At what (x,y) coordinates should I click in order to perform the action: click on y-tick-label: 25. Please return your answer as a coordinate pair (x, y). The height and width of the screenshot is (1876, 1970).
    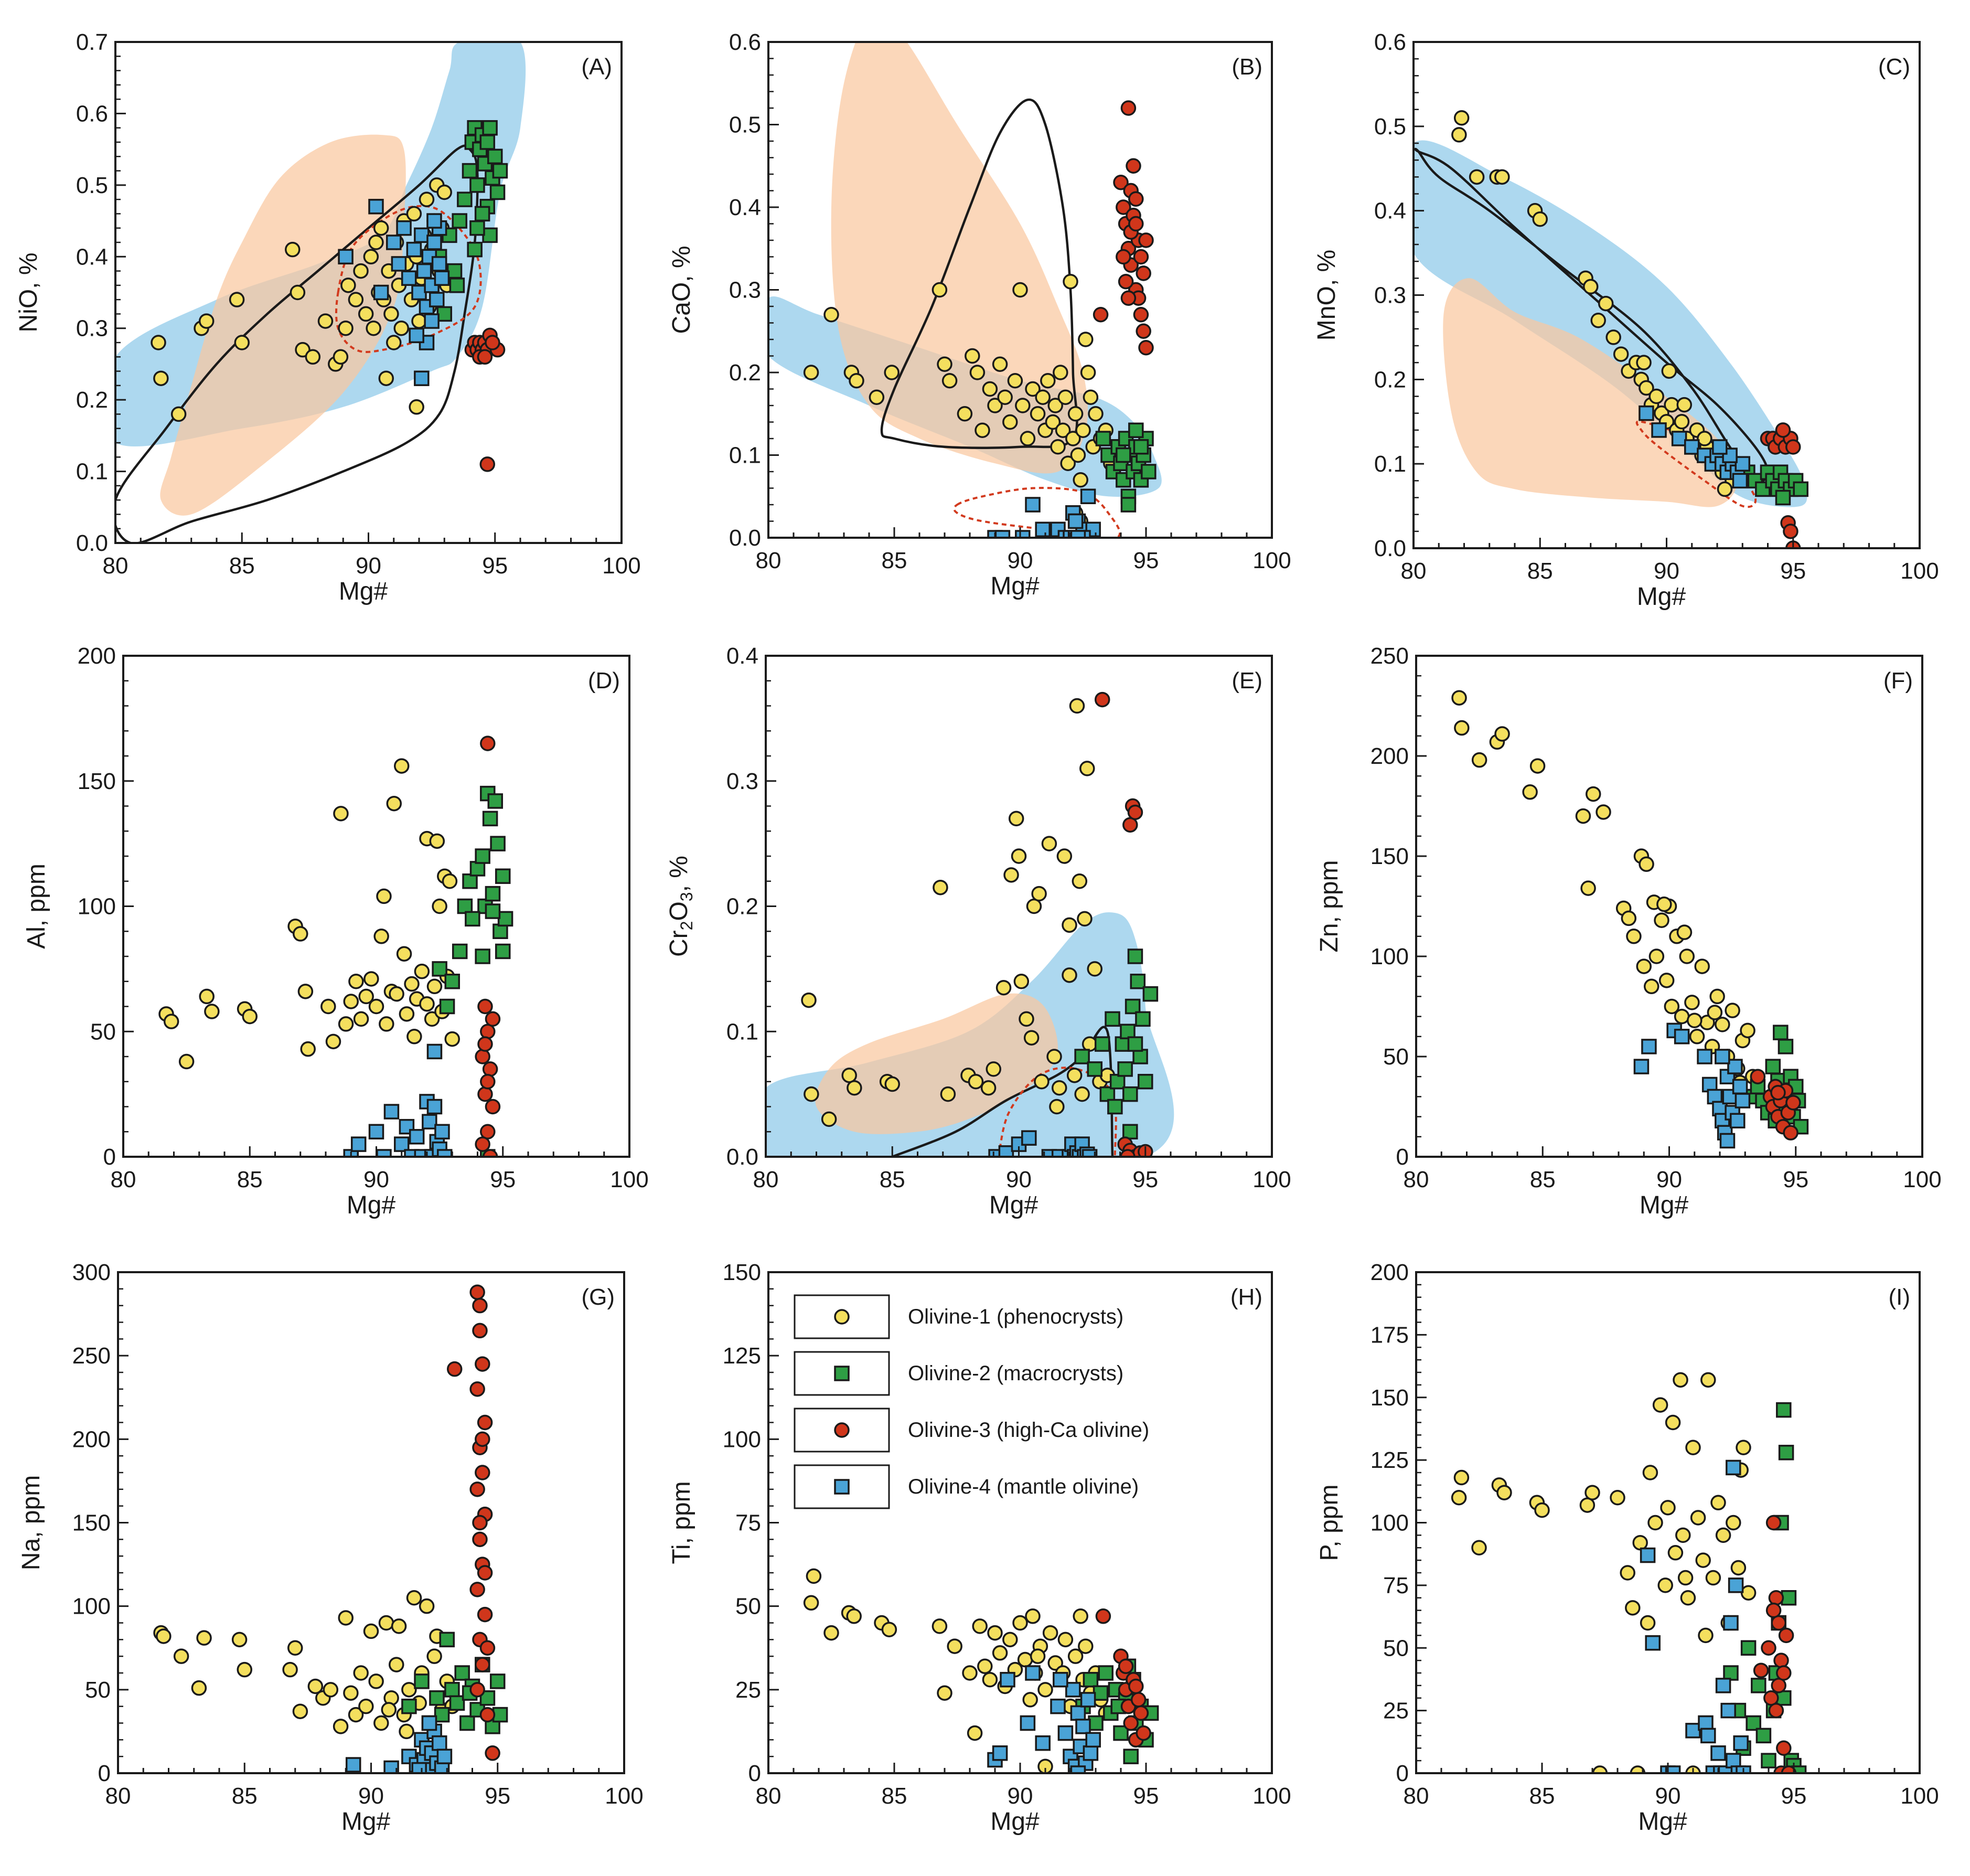
    Looking at the image, I should click on (748, 1690).